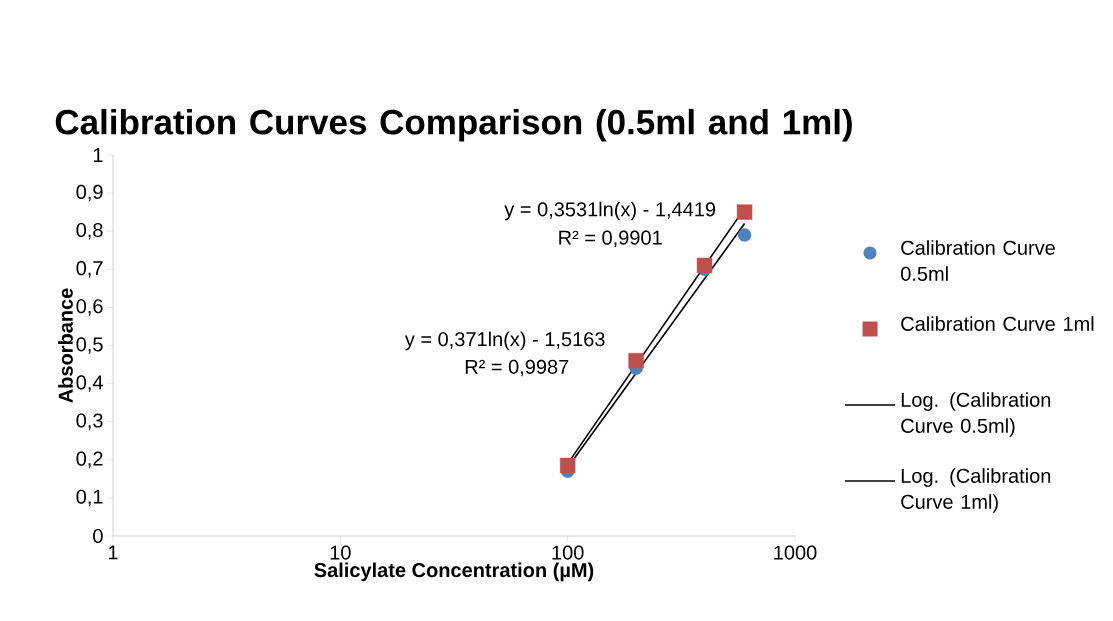 The height and width of the screenshot is (621, 1113). What do you see at coordinates (997, 323) in the screenshot?
I see `legend-label: Calibration Curve 1ml` at bounding box center [997, 323].